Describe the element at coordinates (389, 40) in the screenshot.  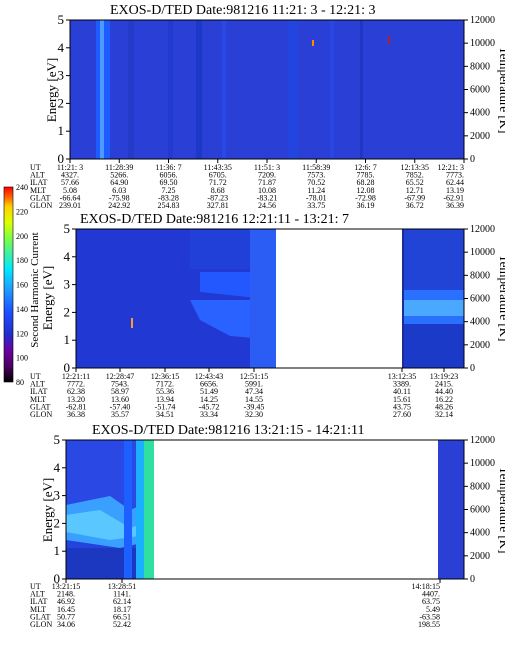
I see `panel-1-spot` at that location.